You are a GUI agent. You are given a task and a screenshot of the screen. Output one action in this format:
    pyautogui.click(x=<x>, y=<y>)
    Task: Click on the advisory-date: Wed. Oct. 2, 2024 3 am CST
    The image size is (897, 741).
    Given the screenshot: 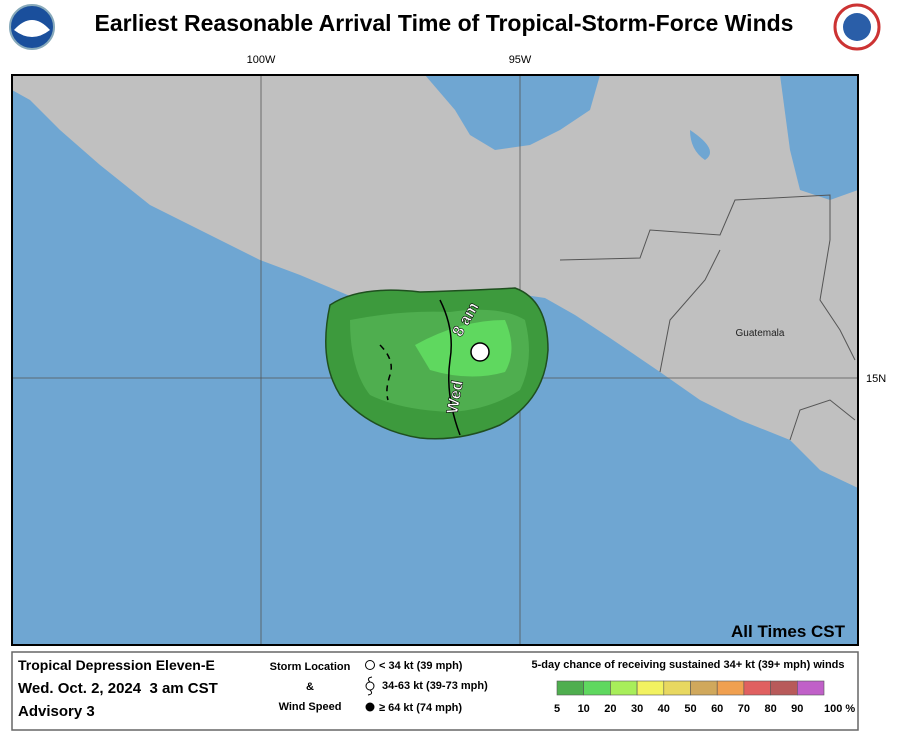 What is the action you would take?
    pyautogui.click(x=118, y=688)
    